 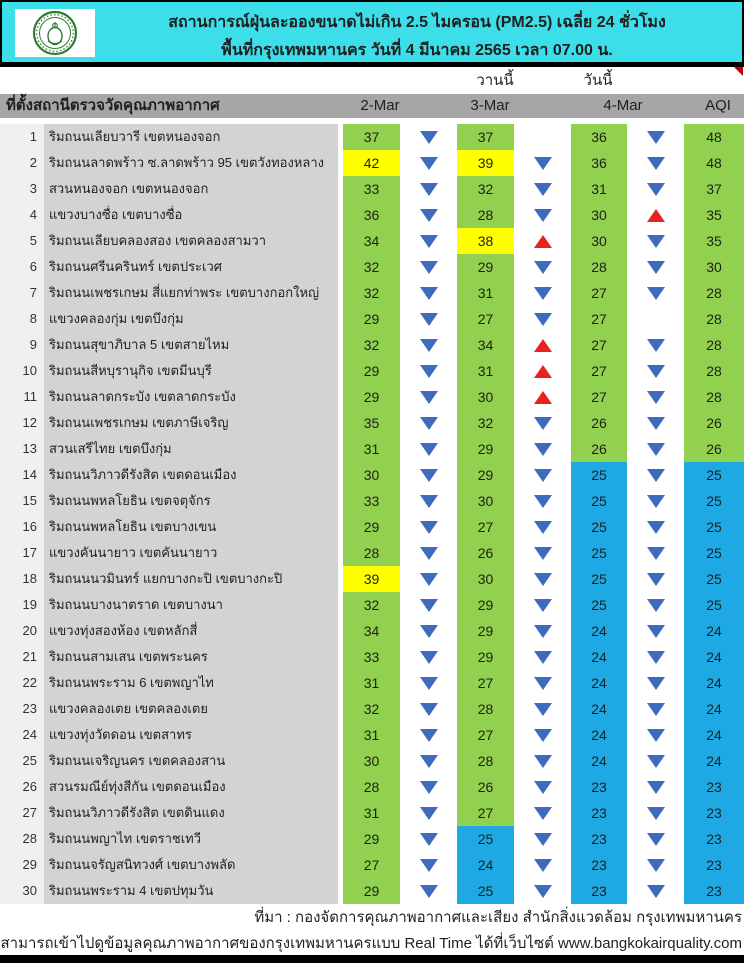 What do you see at coordinates (372, 423) in the screenshot?
I see `table-row: 12 ริมถนนเพชรเกษม เขตภาษีเจริญ 35 32 26 26` at bounding box center [372, 423].